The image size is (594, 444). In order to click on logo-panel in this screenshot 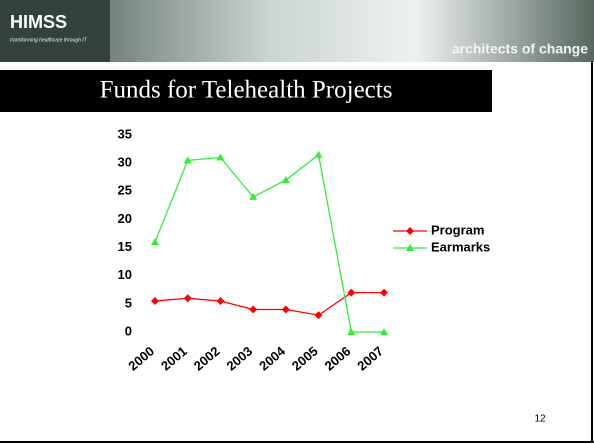, I will do `click(55, 31)`.